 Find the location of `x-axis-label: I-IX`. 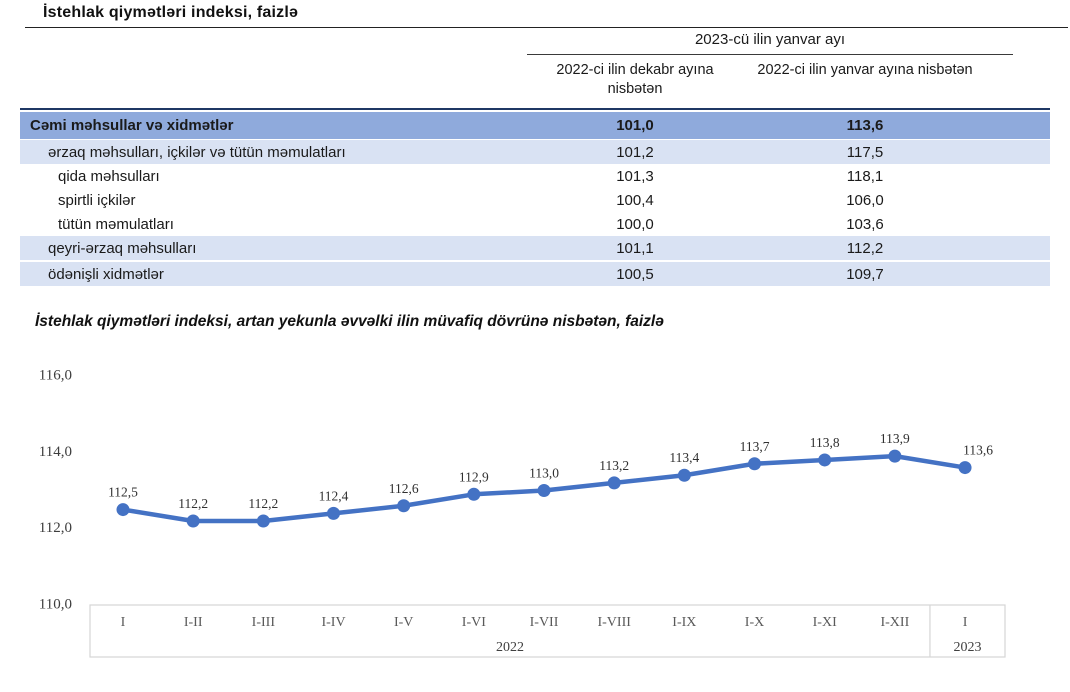

x-axis-label: I-IX is located at coordinates (684, 622).